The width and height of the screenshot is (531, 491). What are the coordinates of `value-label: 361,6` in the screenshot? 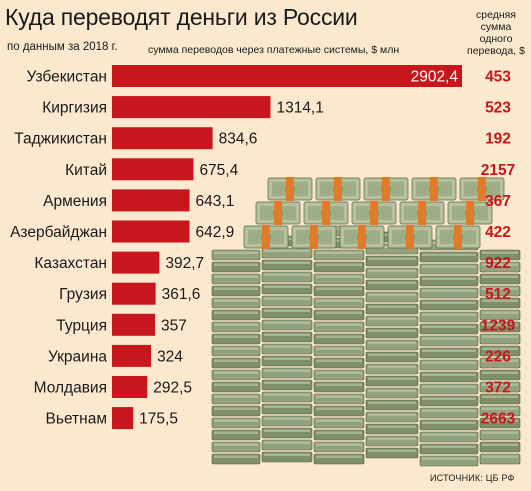 It's located at (181, 294).